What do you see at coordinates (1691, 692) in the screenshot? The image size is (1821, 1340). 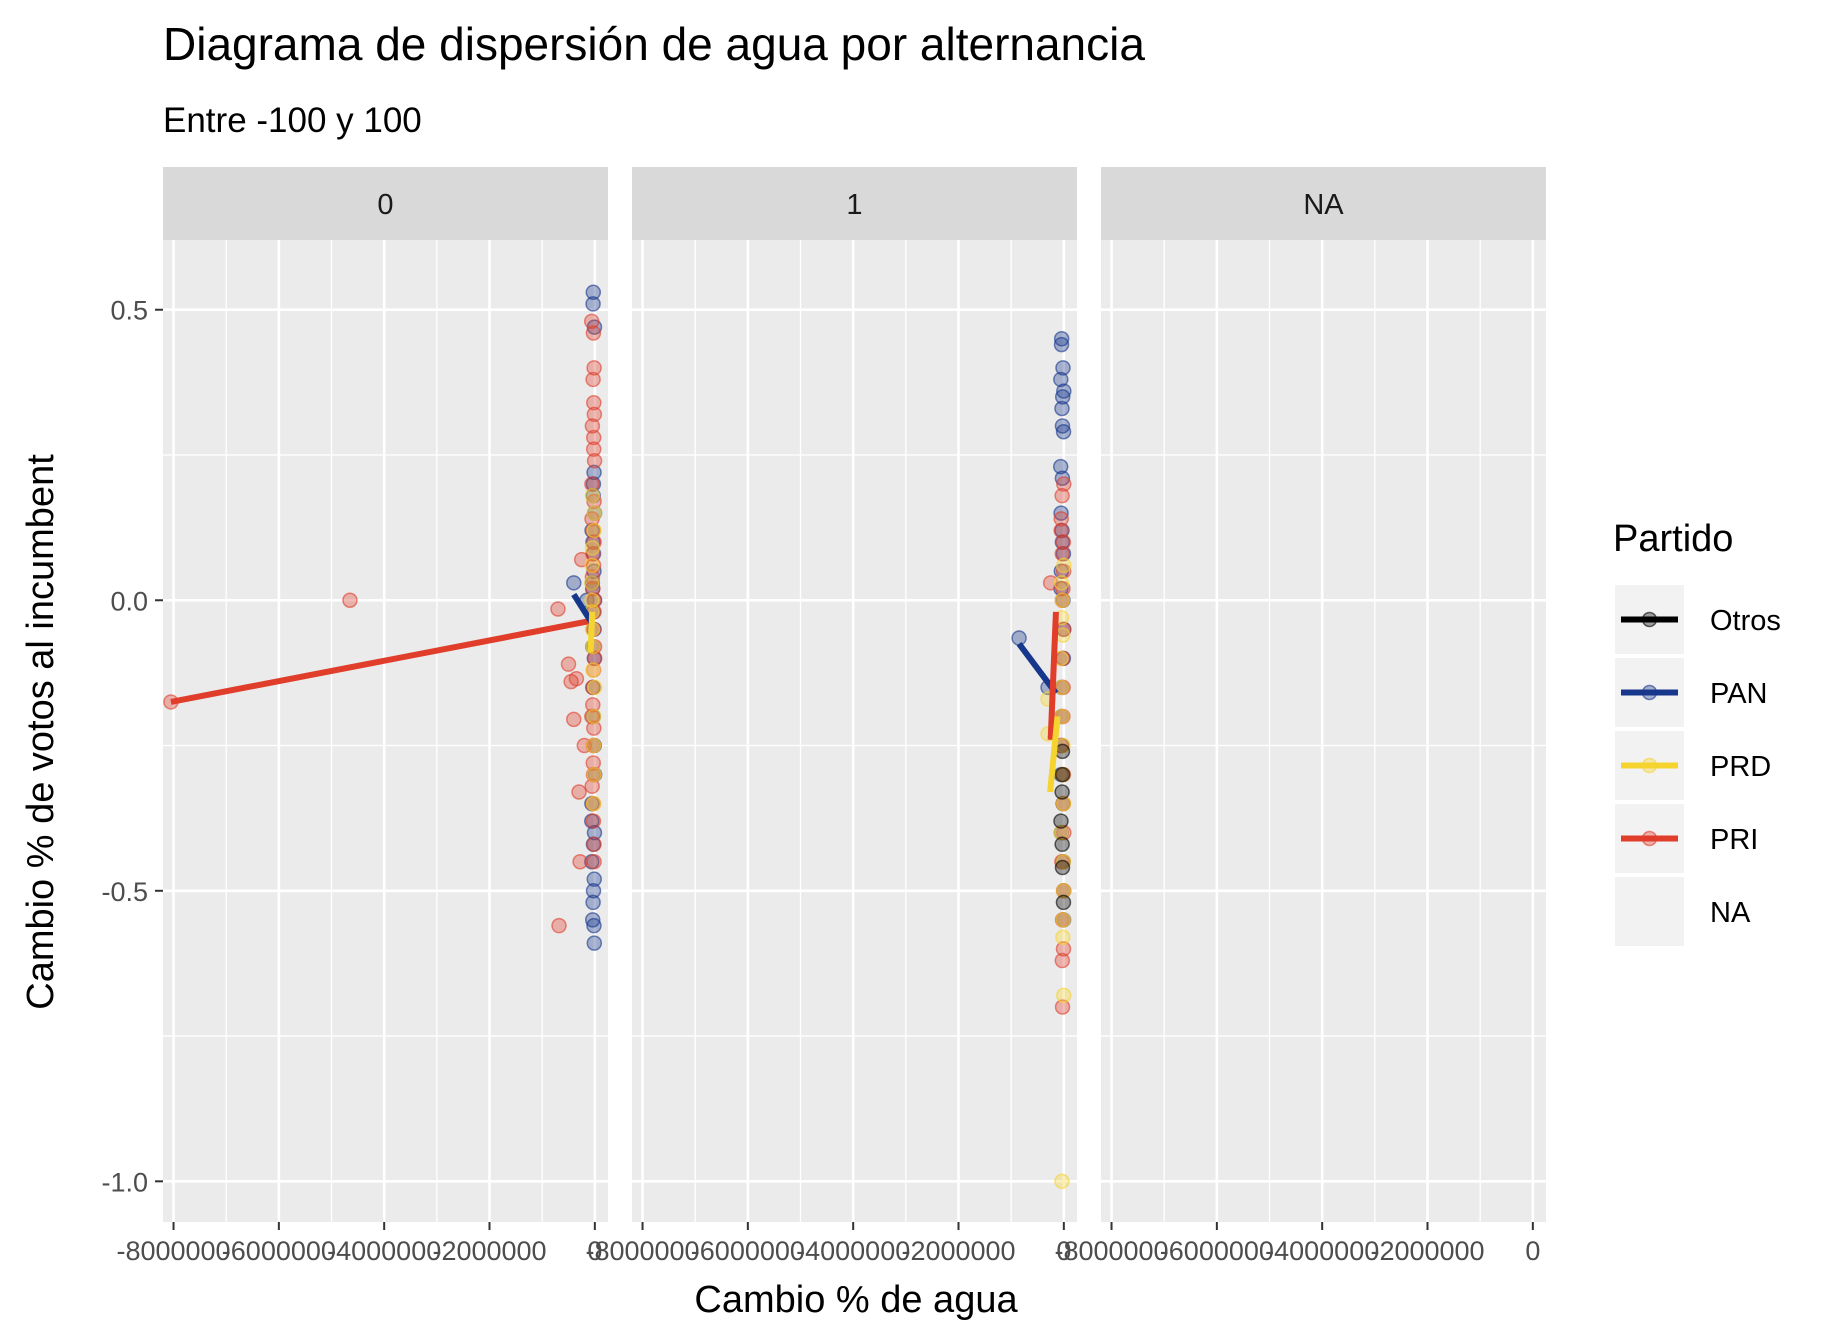 I see `legend-entry-pan: PAN` at bounding box center [1691, 692].